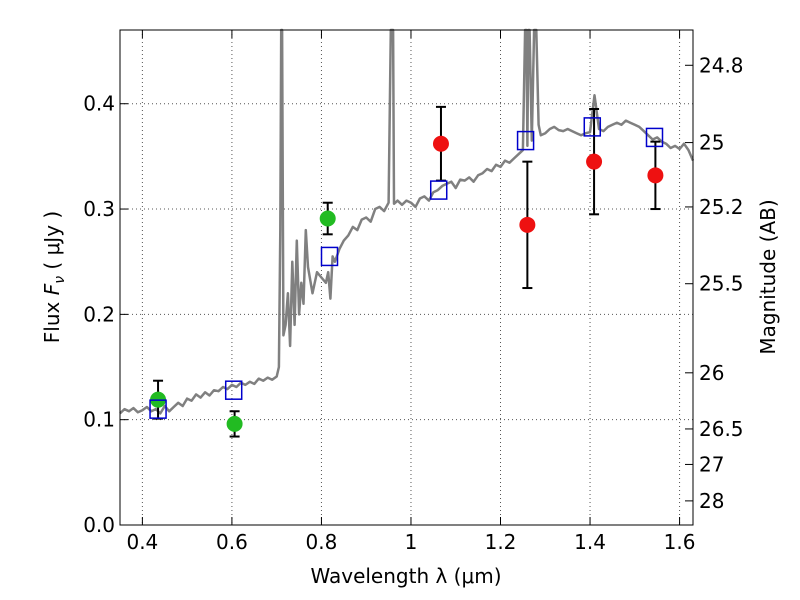  What do you see at coordinates (52, 289) in the screenshot?
I see `y-axis-label-symbol: F` at bounding box center [52, 289].